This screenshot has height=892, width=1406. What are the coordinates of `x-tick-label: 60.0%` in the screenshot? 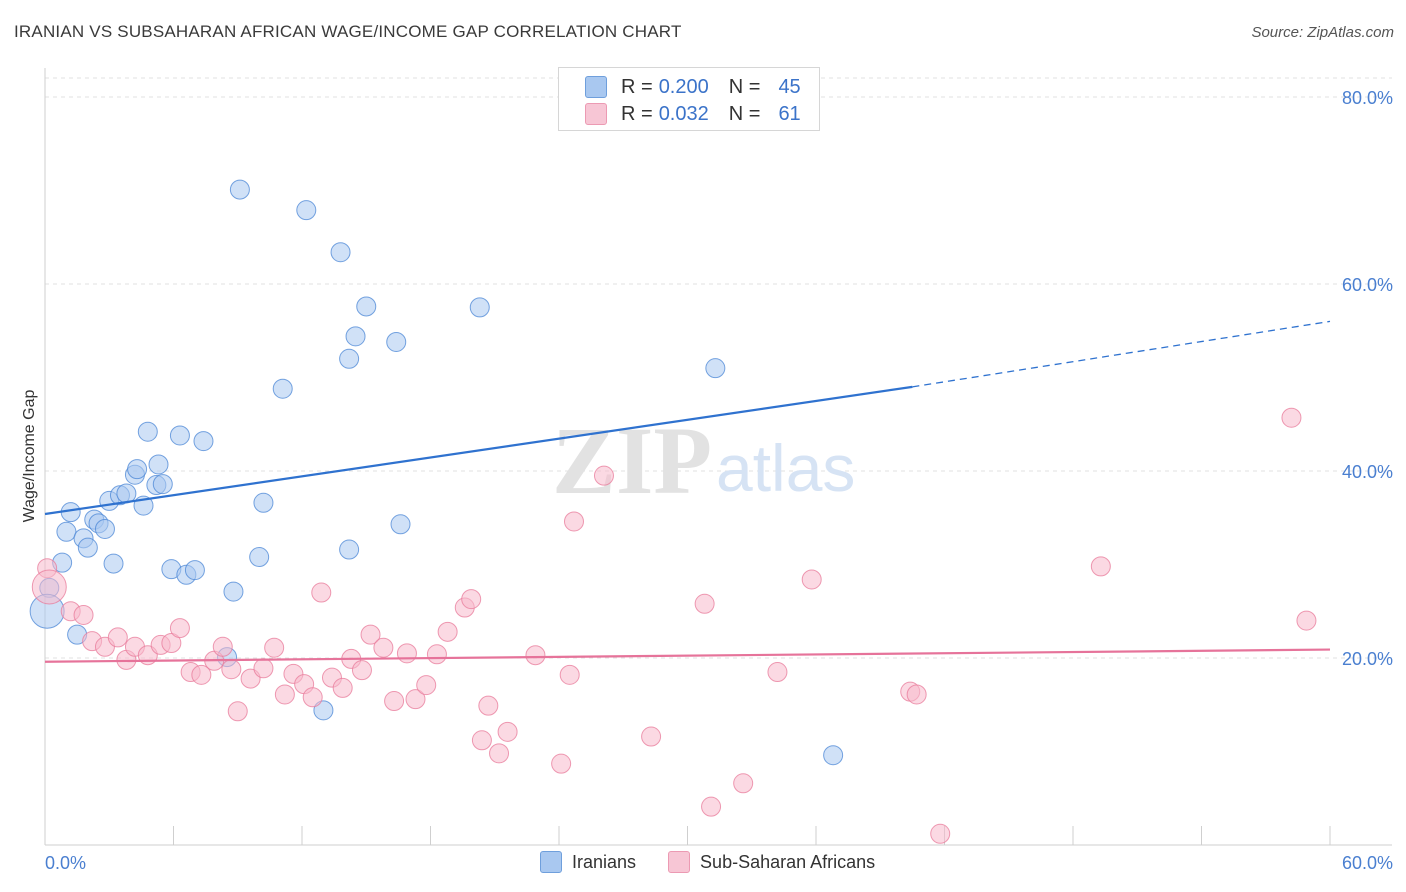 It's located at (1367, 863).